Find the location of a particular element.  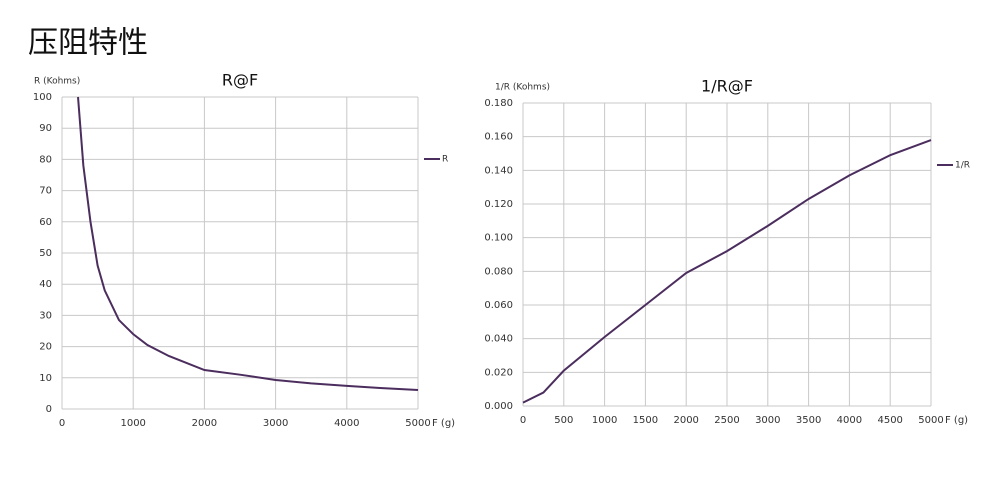

y-tick-label: 80 is located at coordinates (45, 159).